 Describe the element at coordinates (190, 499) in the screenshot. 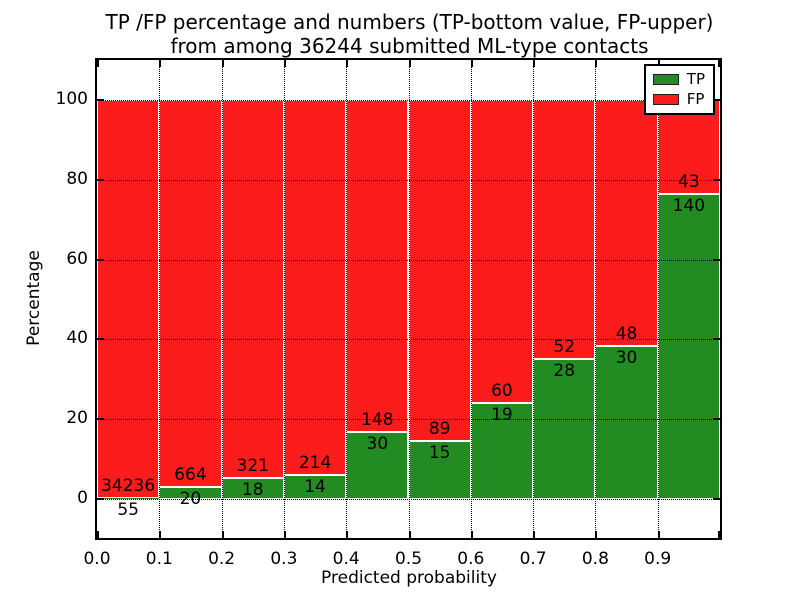

I see `bar-count-label-tp: 20` at that location.